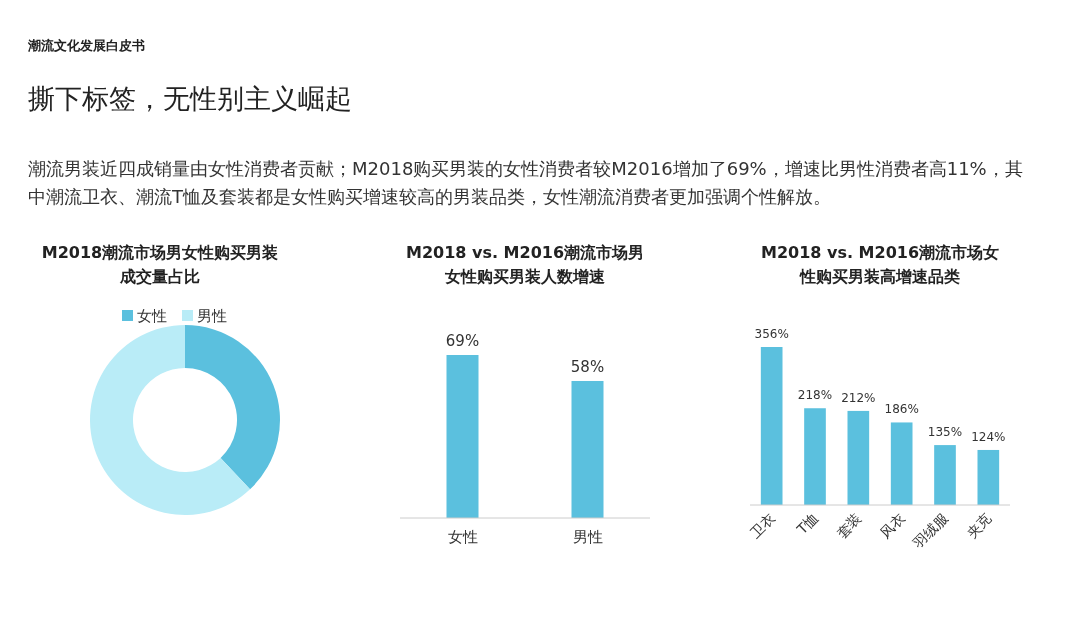 The height and width of the screenshot is (618, 1080). Describe the element at coordinates (587, 366) in the screenshot. I see `data-label: 58%` at that location.